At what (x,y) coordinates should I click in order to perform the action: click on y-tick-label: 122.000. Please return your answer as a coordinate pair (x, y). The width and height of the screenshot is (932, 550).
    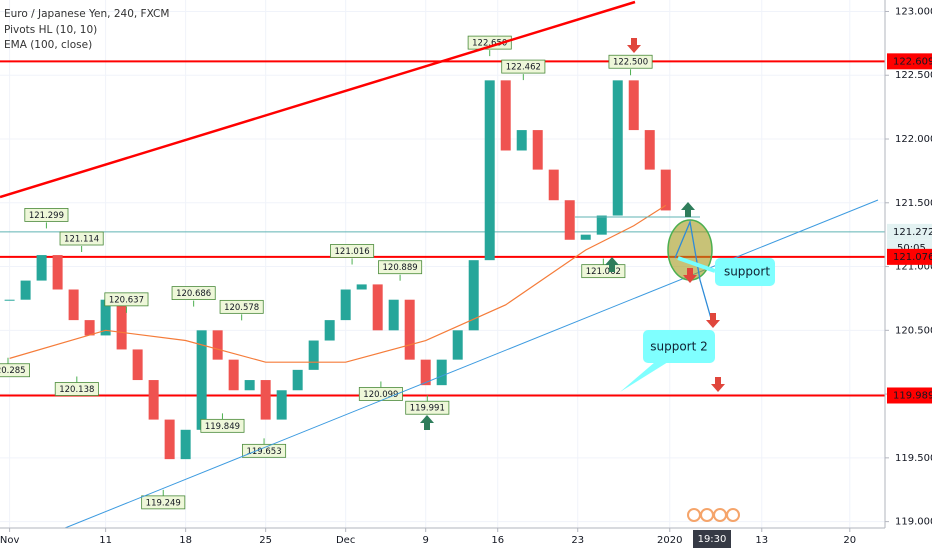
    Looking at the image, I should click on (913, 139).